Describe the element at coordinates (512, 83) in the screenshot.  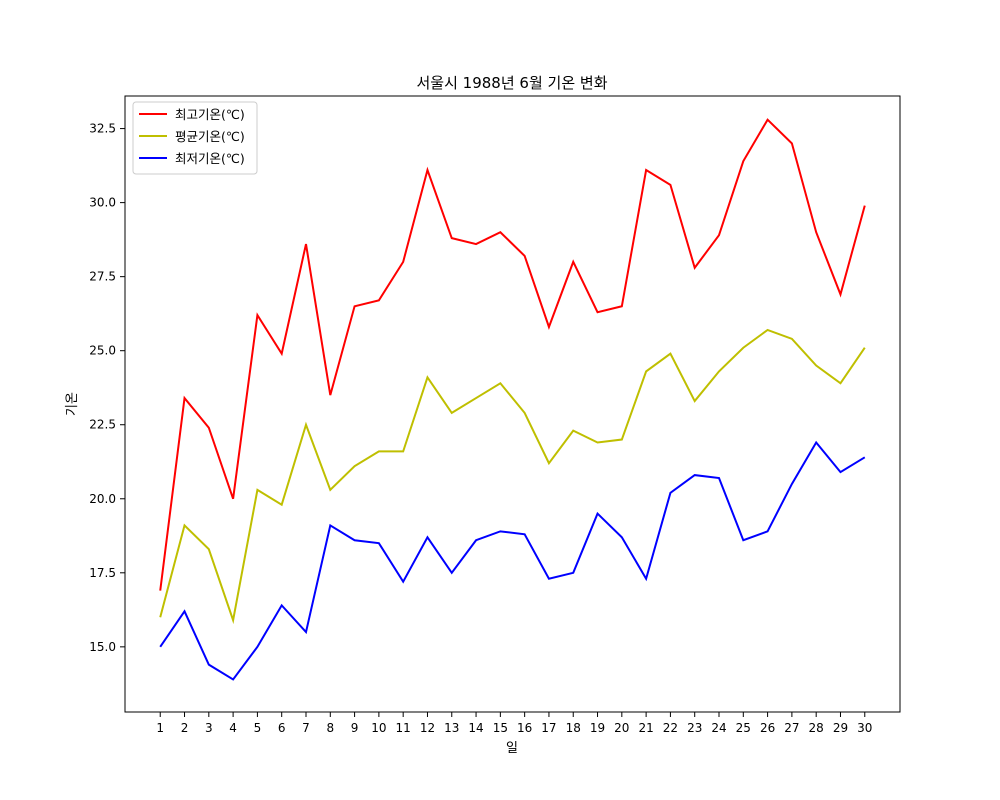
I see `chart-title: 서울시 1988년 6월 기온 변화` at that location.